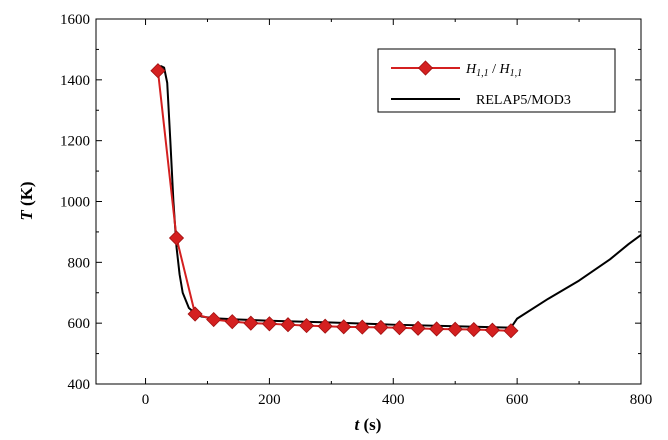 This screenshot has height=440, width=668. I want to click on y-tick-label: 400, so click(79, 385).